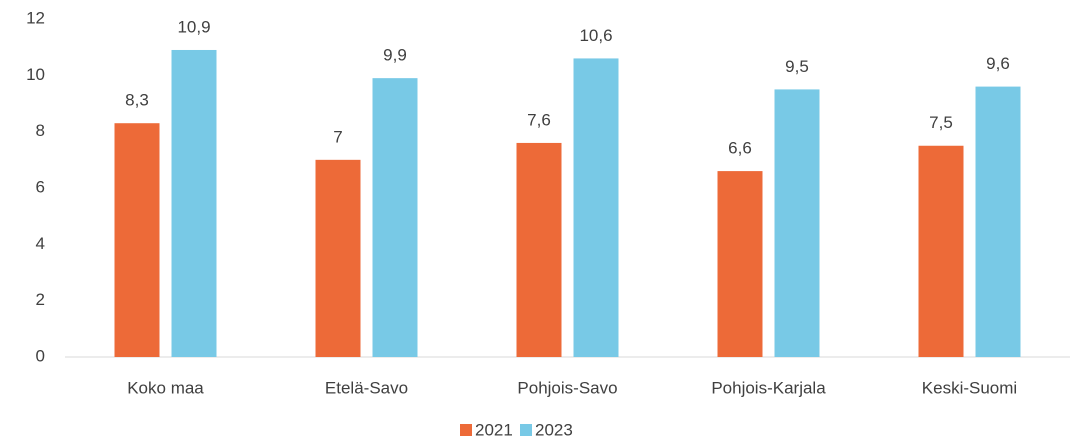  What do you see at coordinates (193, 26) in the screenshot?
I see `data-label: 10,9` at bounding box center [193, 26].